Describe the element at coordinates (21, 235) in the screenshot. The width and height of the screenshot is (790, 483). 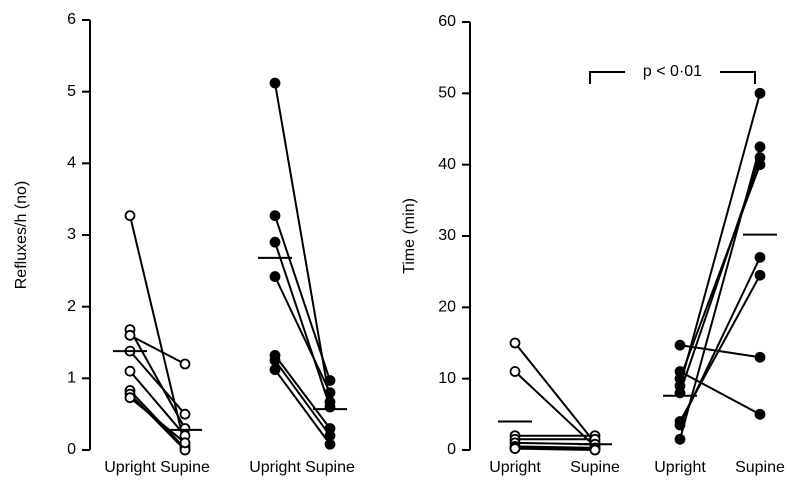
I see `y-axis-label: Refluxes/h (no)` at that location.